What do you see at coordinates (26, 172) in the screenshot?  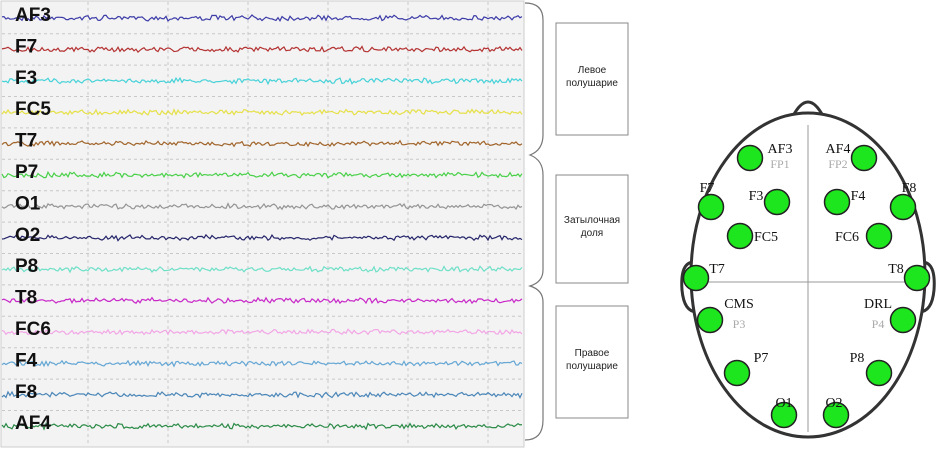 I see `channel-label: P7` at bounding box center [26, 172].